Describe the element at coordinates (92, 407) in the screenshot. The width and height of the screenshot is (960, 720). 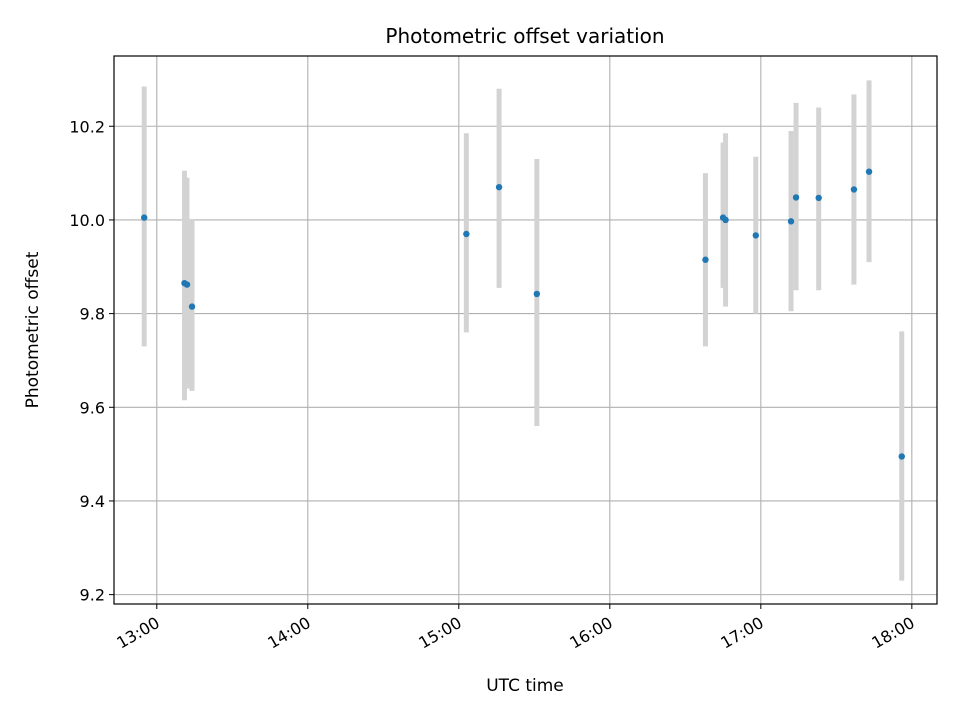
I see `y-tick-label: 9.6` at that location.